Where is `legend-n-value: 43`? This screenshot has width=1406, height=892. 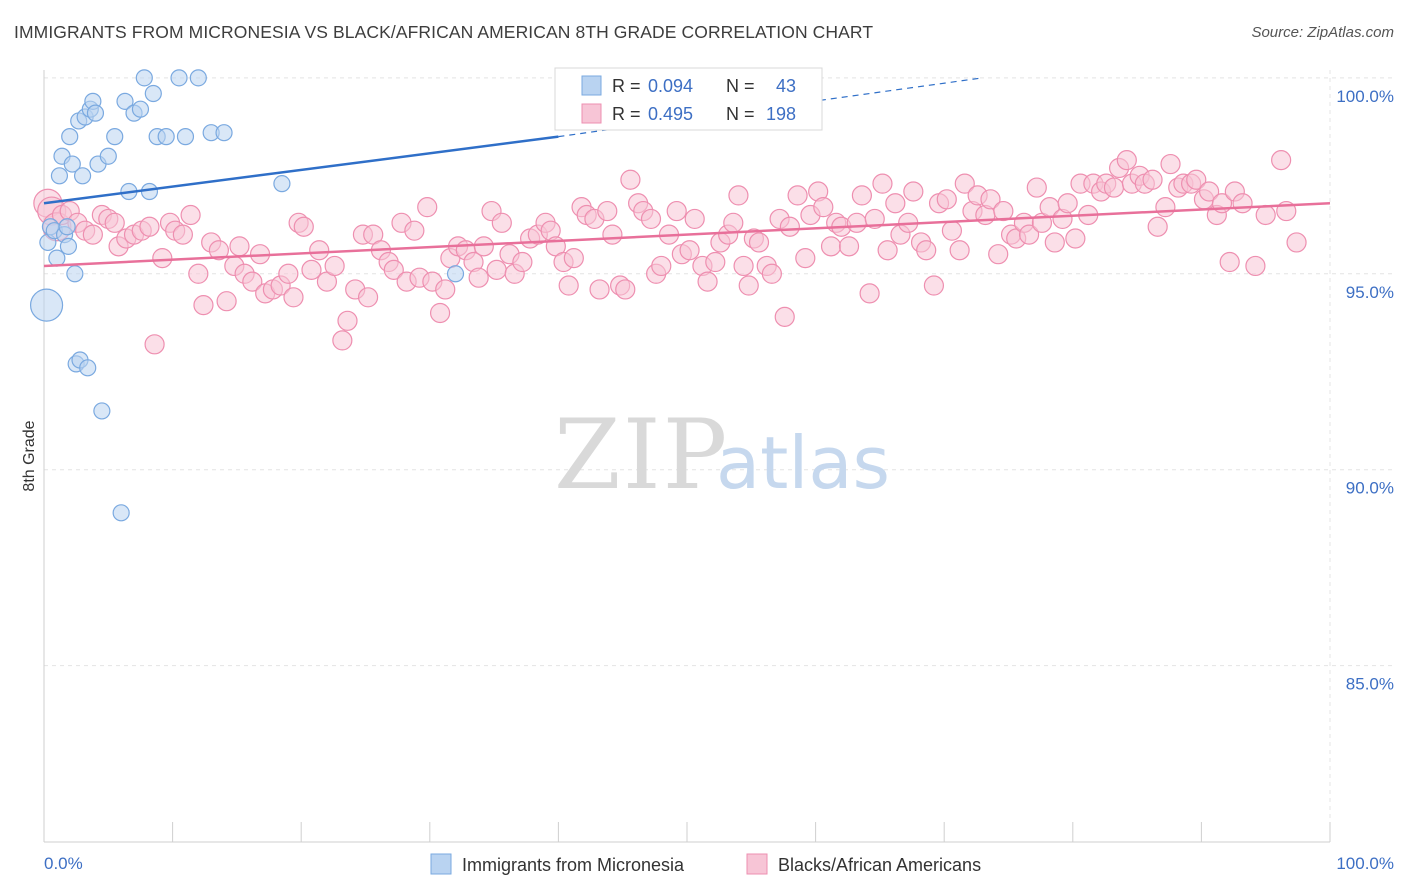 legend-n-value: 43 is located at coordinates (786, 86).